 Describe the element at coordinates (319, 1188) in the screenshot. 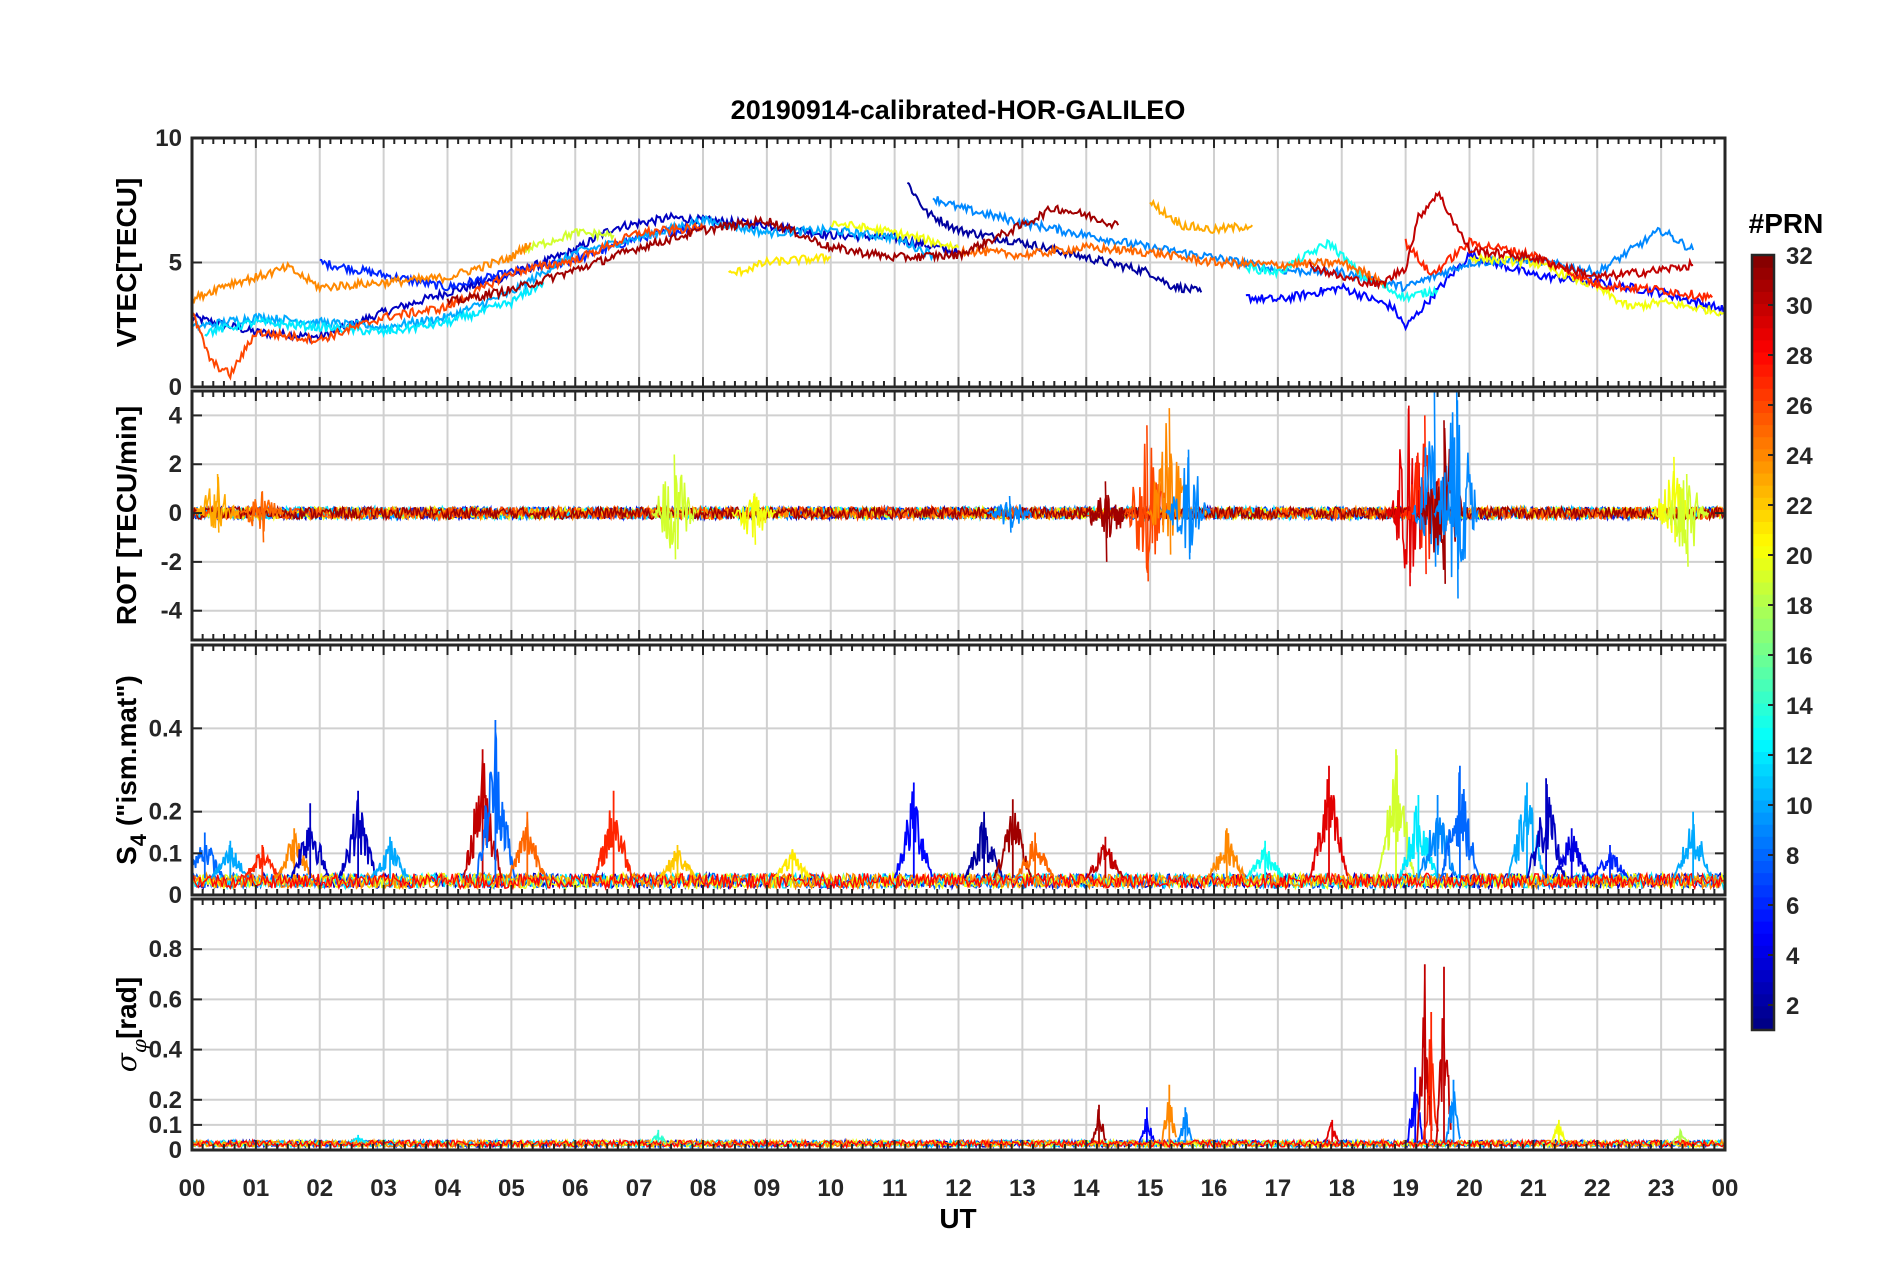

I see `x-tick-label: 02` at that location.